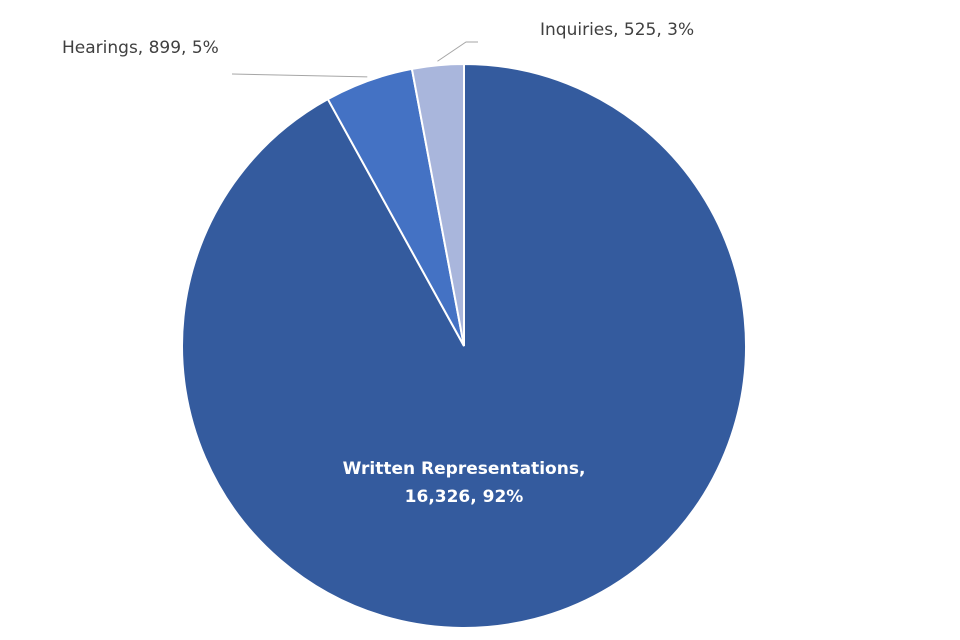 This screenshot has height=640, width=960. I want to click on data-label: Inquiries, 525, 3%, so click(617, 30).